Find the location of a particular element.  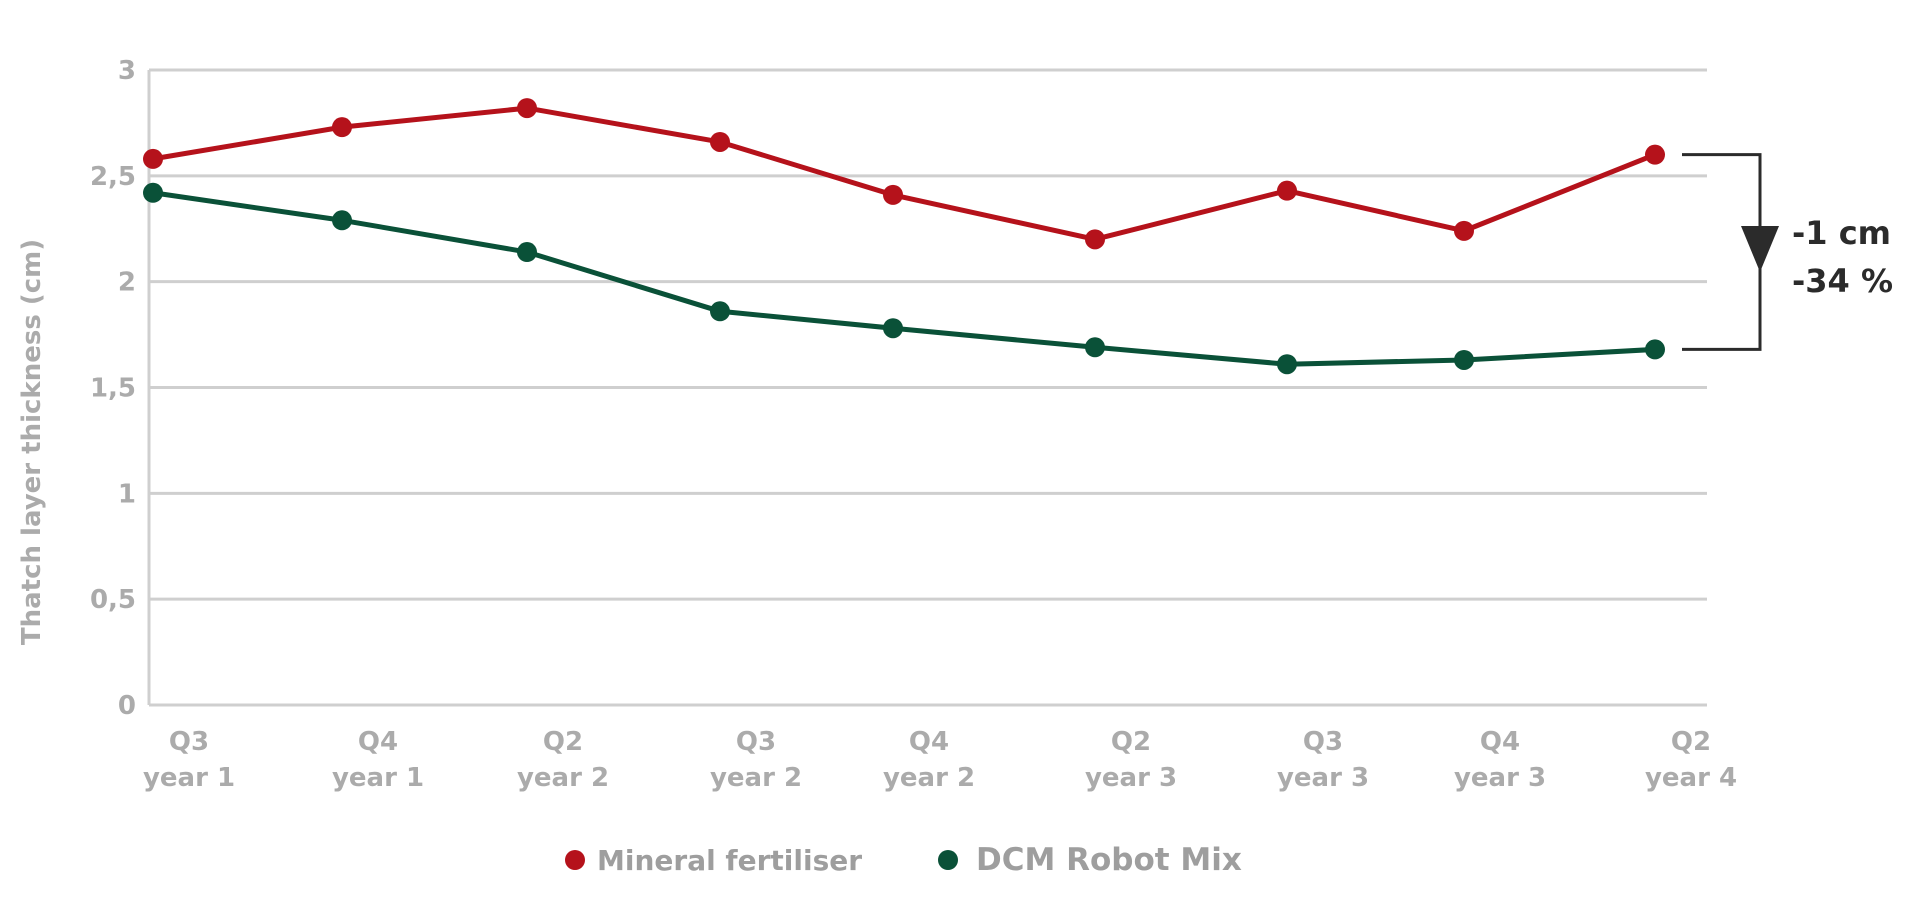

x-tick-label: Q3 year 1 is located at coordinates (189, 760).